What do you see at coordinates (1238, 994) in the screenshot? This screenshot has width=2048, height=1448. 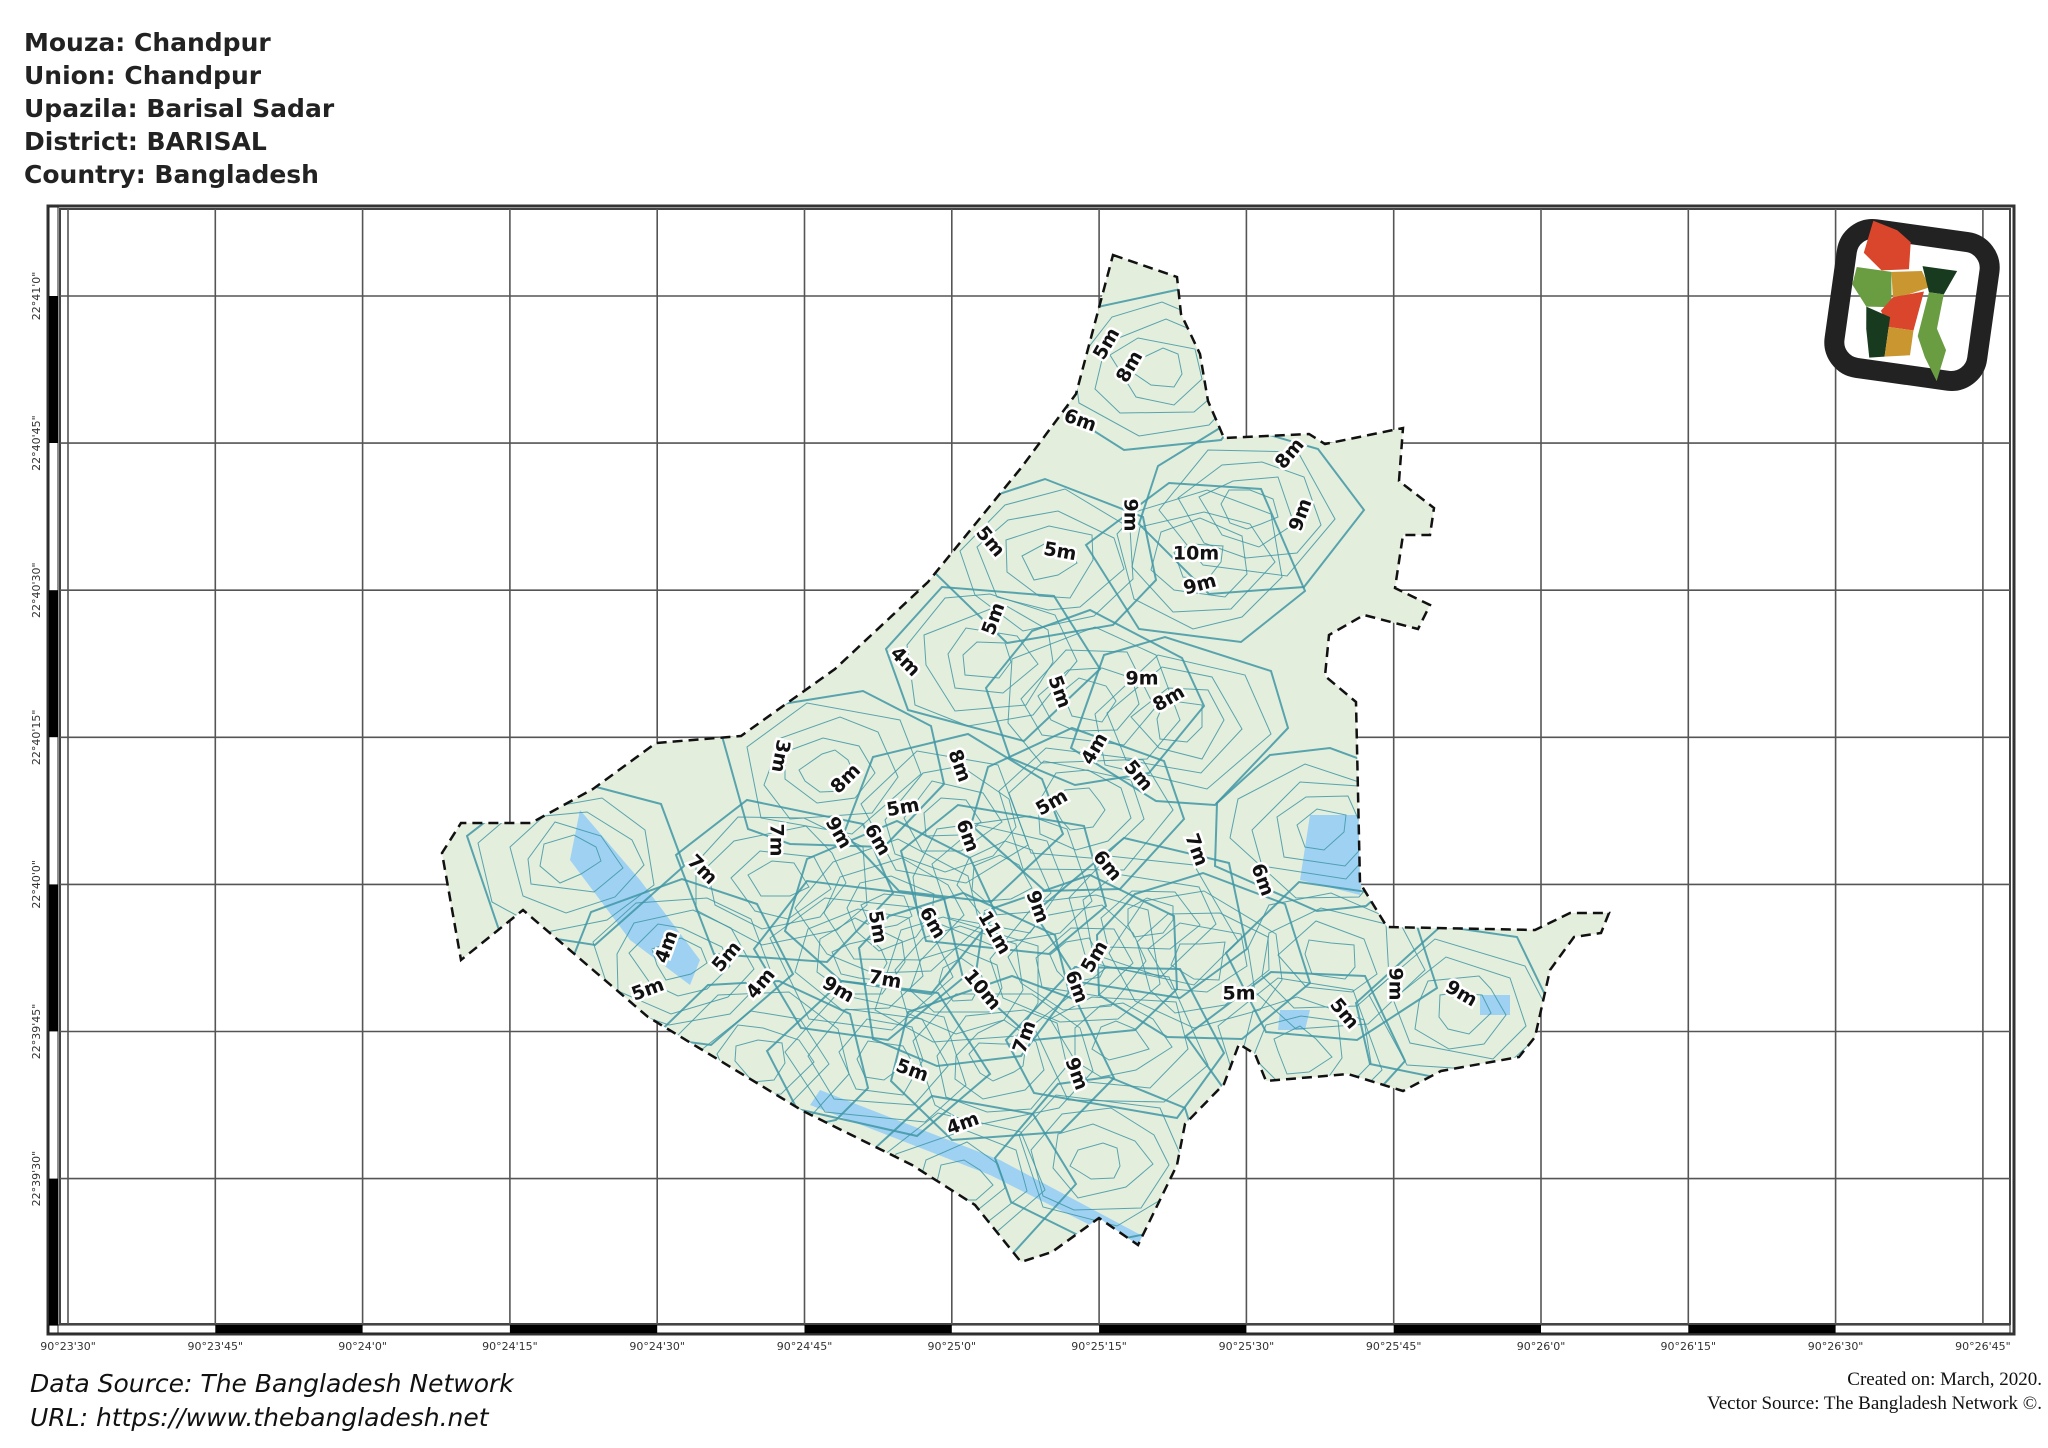 I see `contour-label: 5m` at bounding box center [1238, 994].